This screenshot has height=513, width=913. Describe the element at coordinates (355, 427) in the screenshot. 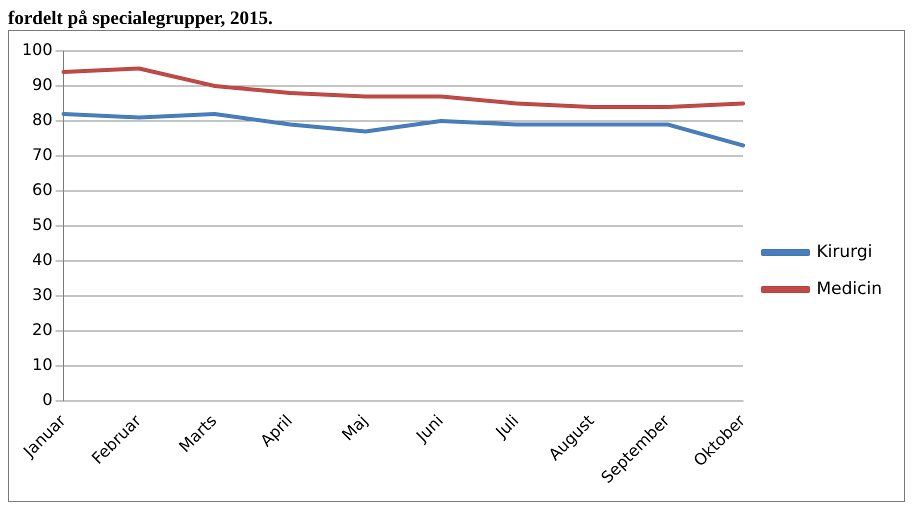

I see `x-tick-label: Maj` at that location.